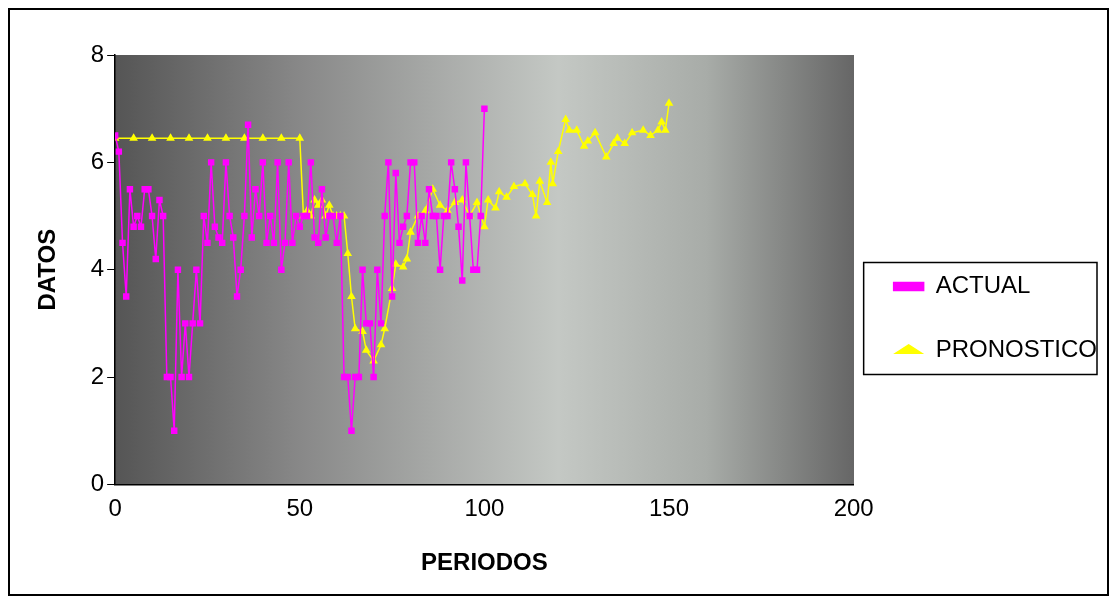  What do you see at coordinates (97, 160) in the screenshot?
I see `y-tick-label: 6` at bounding box center [97, 160].